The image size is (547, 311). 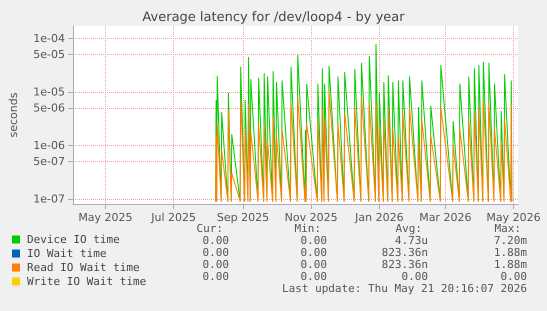 What do you see at coordinates (49, 107) in the screenshot?
I see `y-tick-label: 5e-06` at bounding box center [49, 107].